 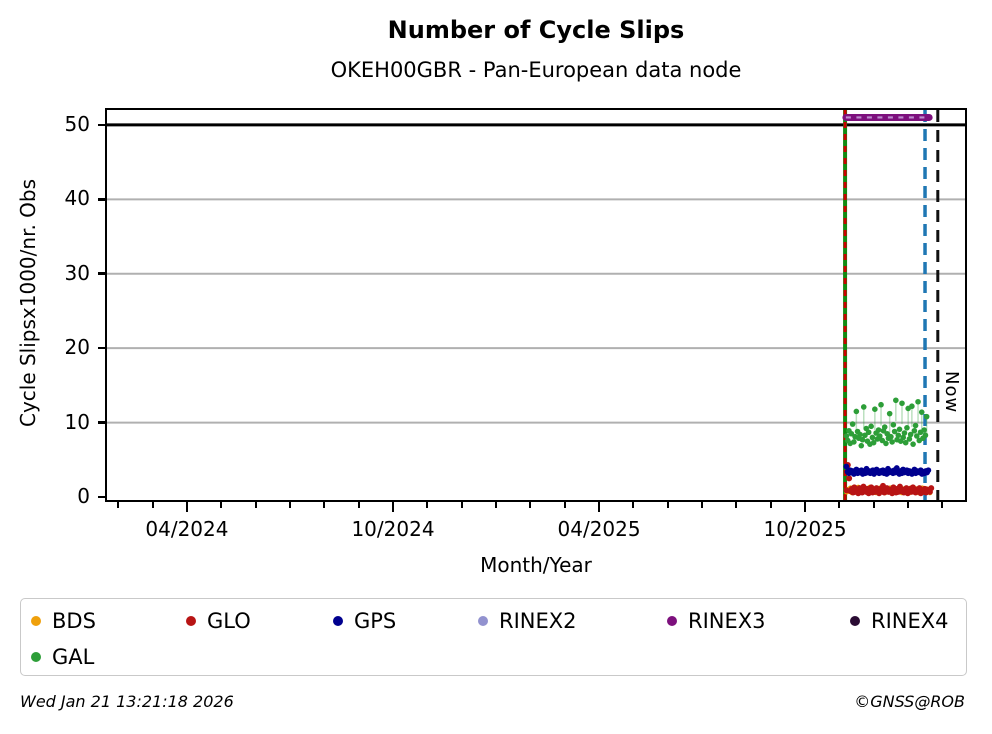 What do you see at coordinates (338, 621) in the screenshot?
I see `legend-dot-gps` at bounding box center [338, 621].